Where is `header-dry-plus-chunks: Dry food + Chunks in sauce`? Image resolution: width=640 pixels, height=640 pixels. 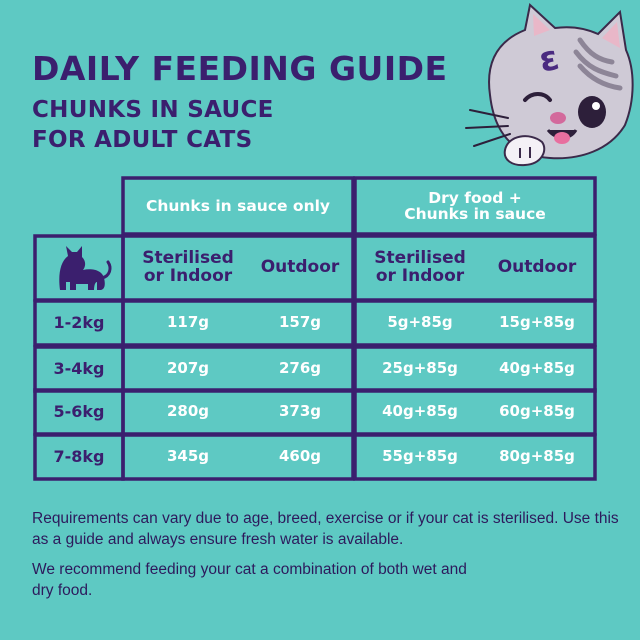 header-dry-plus-chunks: Dry food + Chunks in sauce is located at coordinates (475, 206).